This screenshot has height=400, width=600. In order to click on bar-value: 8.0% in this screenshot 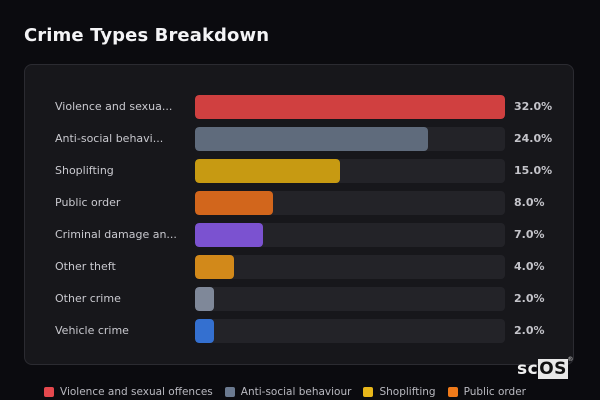, I will do `click(529, 202)`.